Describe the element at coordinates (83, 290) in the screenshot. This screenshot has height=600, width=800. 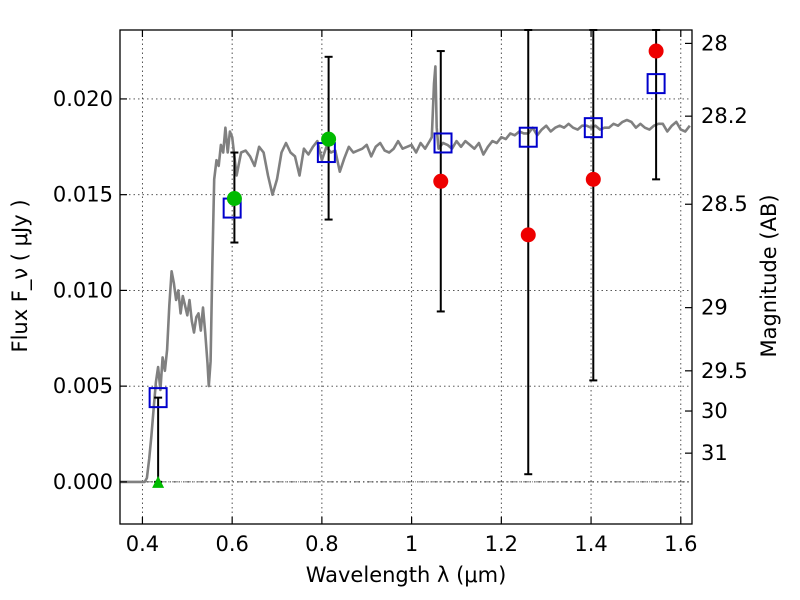
I see `y-tick-label: 0.010` at that location.